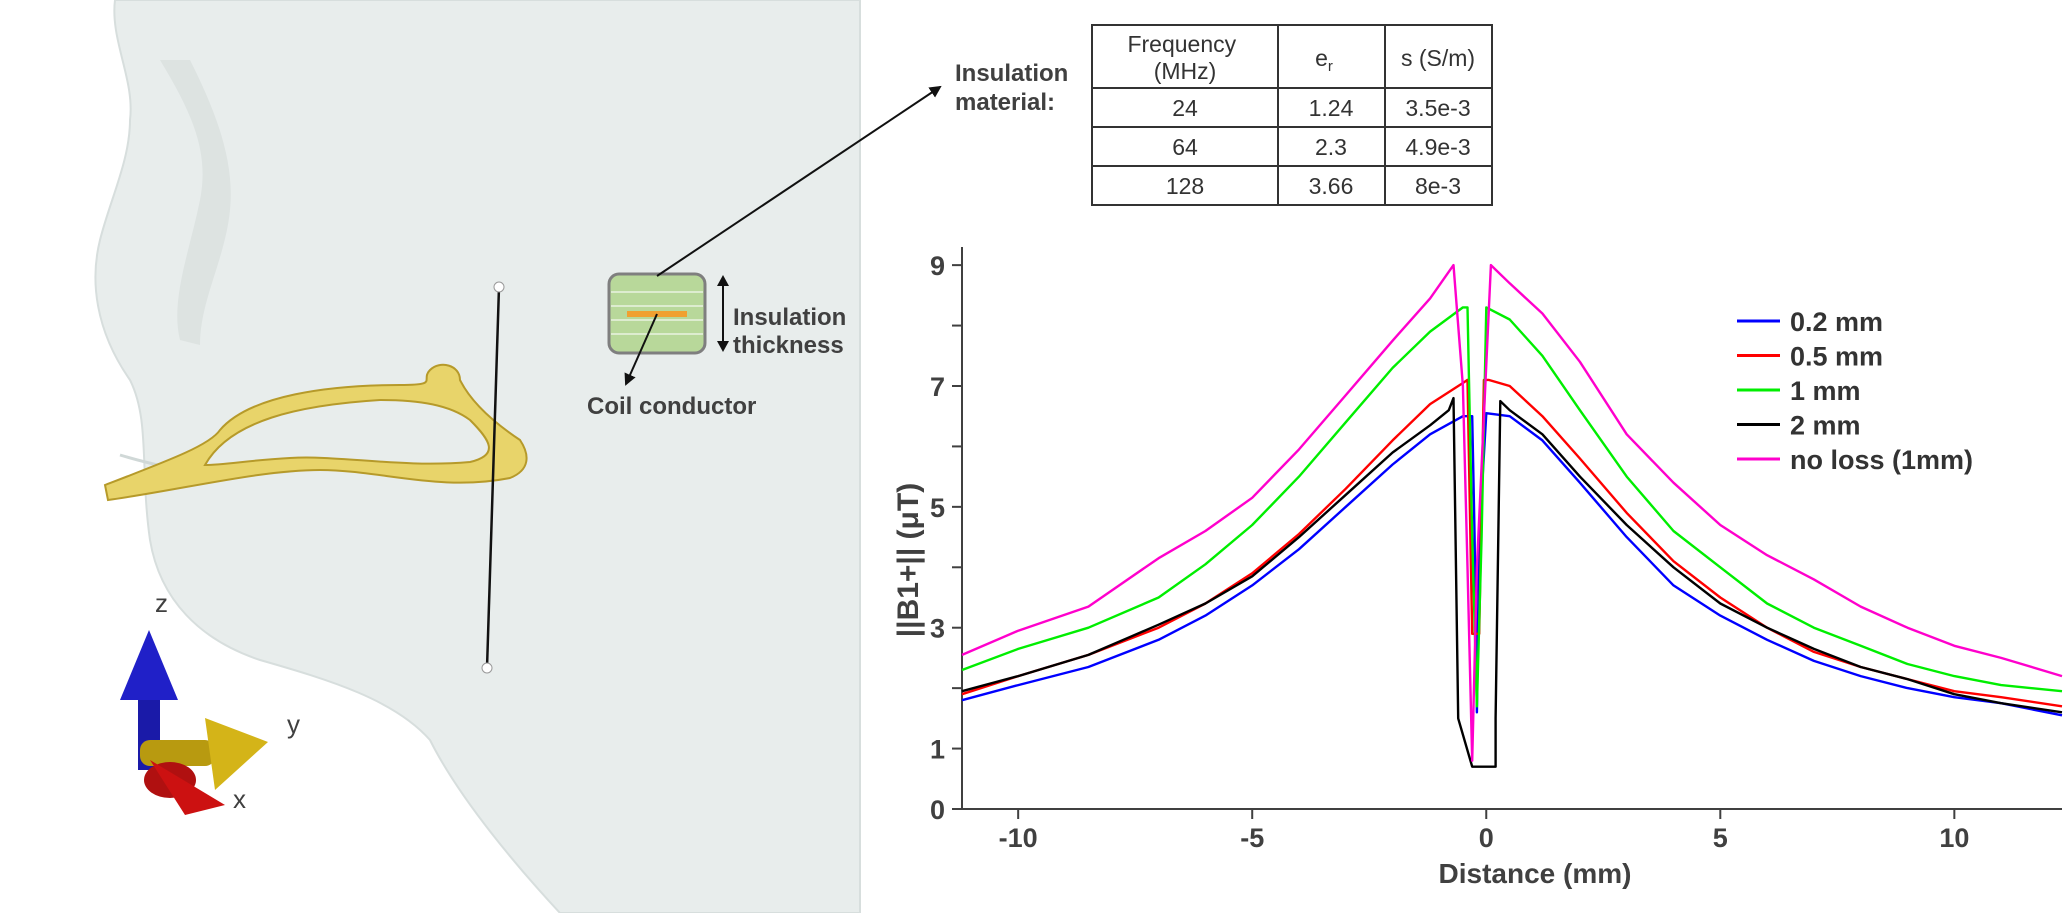  What do you see at coordinates (1438, 186) in the screenshot?
I see `table-cell: 8e-3` at bounding box center [1438, 186].